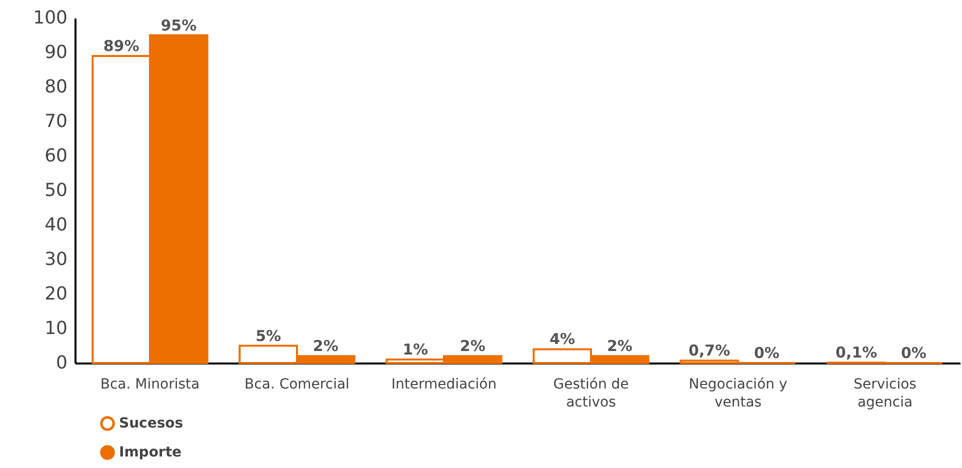 Image resolution: width=962 pixels, height=468 pixels. I want to click on x-tick-label: Servicios agencia, so click(885, 393).